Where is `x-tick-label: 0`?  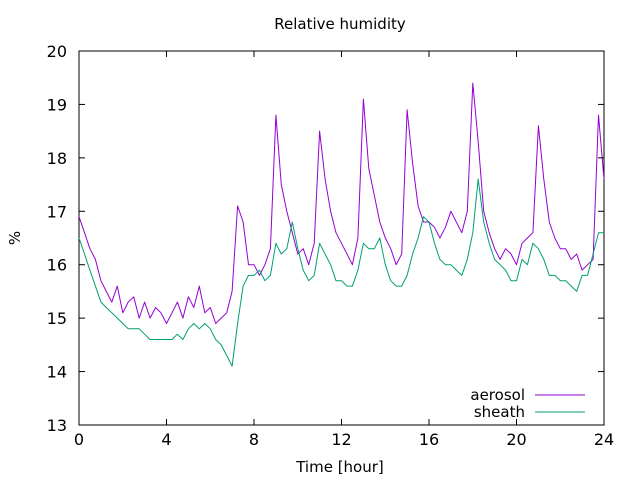
x-tick-label: 0 is located at coordinates (79, 439).